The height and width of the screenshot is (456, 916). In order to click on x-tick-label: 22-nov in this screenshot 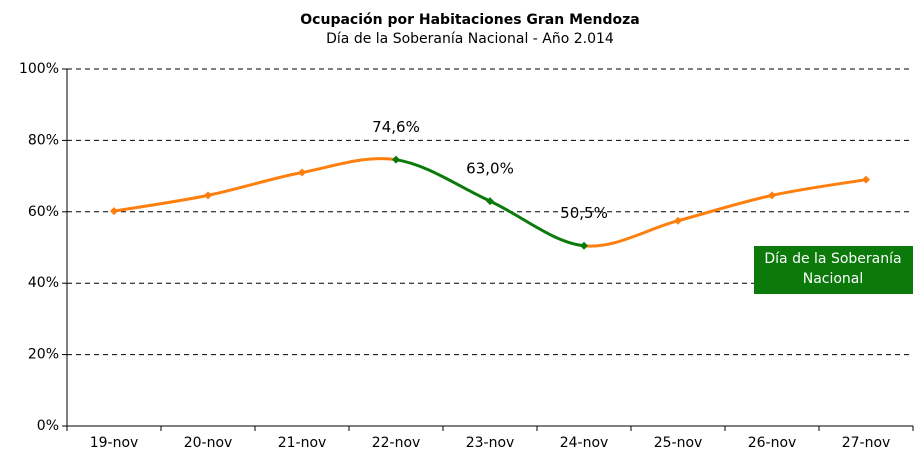, I will do `click(396, 443)`.